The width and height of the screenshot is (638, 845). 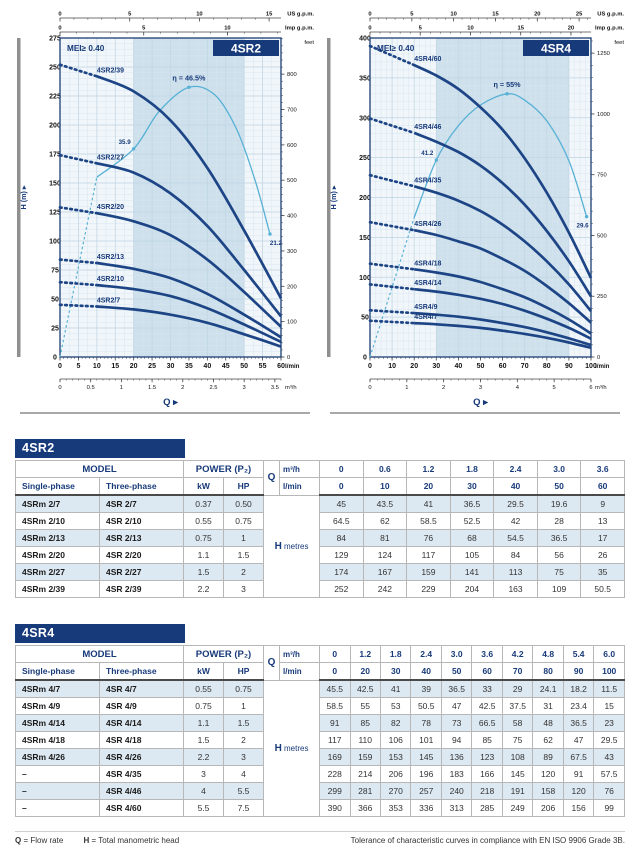 I want to click on x-tick-label: 5, so click(x=78, y=366).